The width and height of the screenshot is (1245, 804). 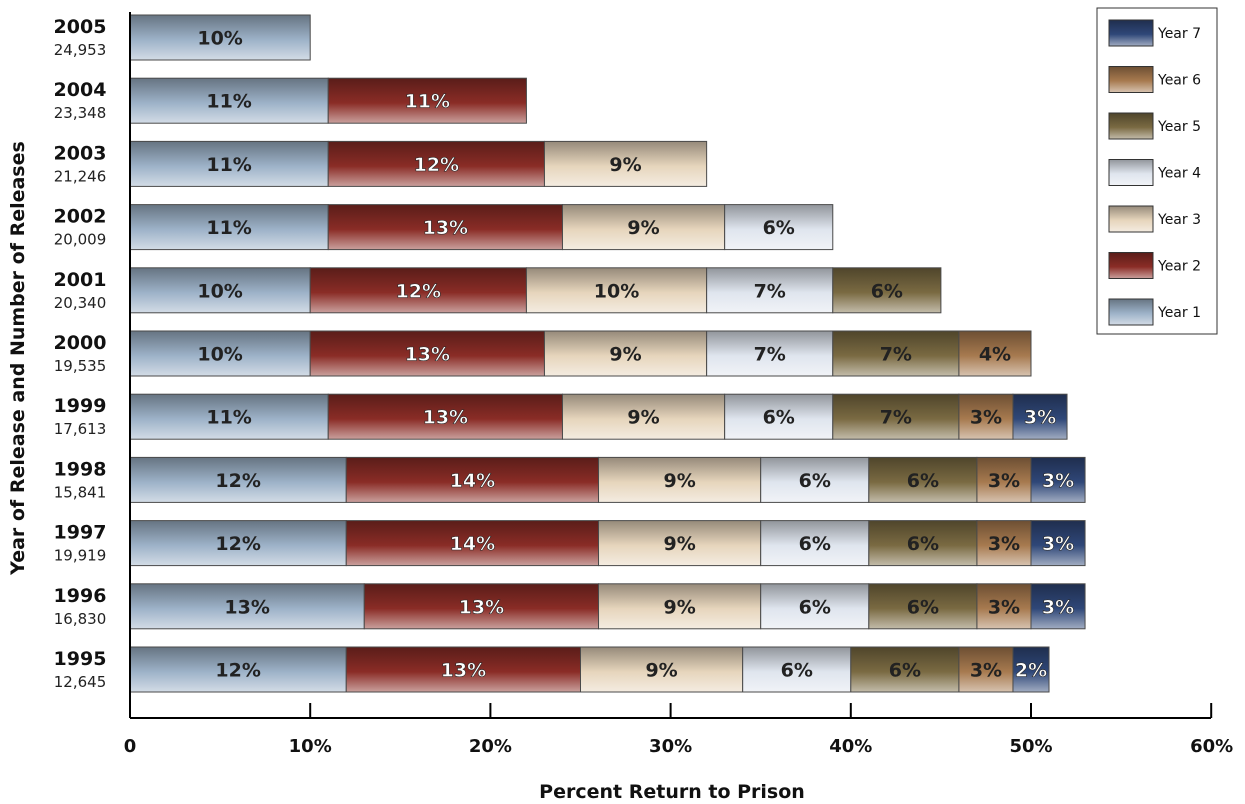 I want to click on y-label-year-2005: 2005, so click(x=80, y=27).